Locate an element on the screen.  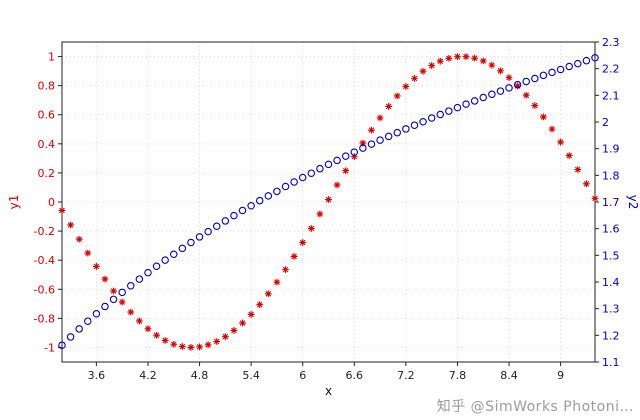
svg-text: 2 is located at coordinates (605, 122).